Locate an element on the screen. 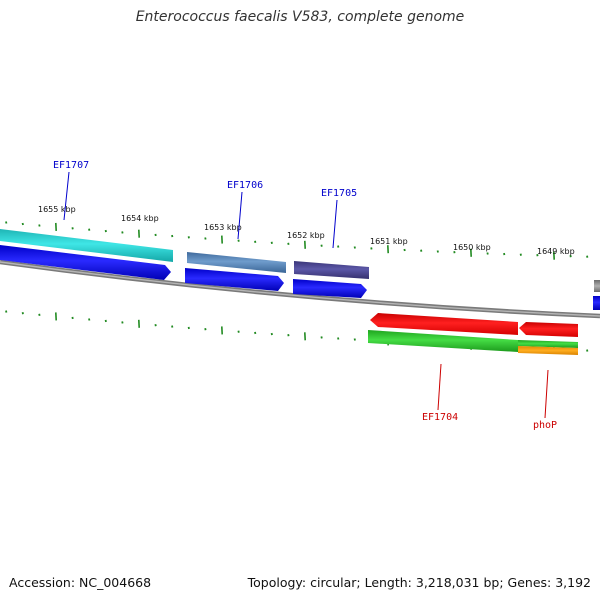 The image size is (600, 600). kbp-label: 1653 kbp is located at coordinates (223, 227).